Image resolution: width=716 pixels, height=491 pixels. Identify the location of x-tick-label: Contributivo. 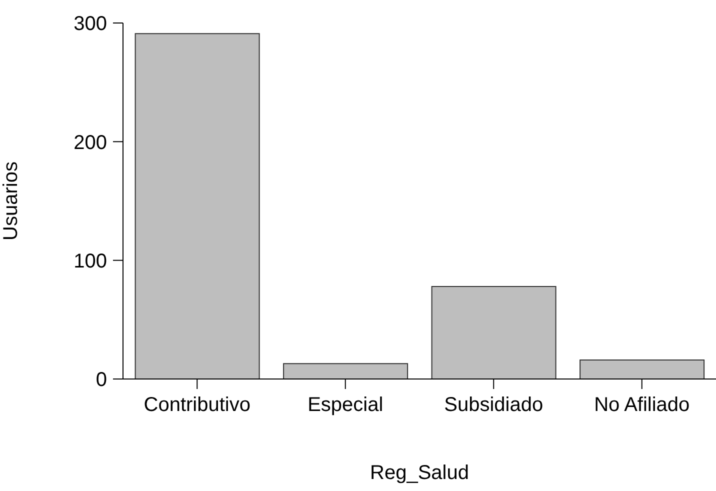
(197, 405).